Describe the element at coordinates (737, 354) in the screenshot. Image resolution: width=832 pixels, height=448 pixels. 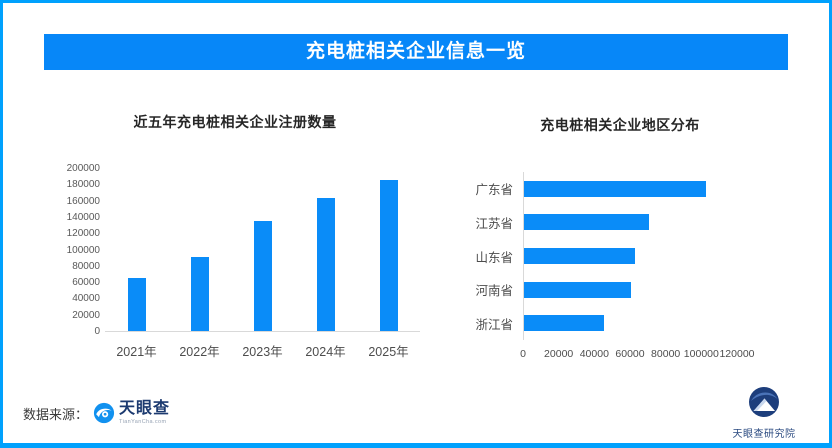
I see `x-axis-tick-label: 120000` at that location.